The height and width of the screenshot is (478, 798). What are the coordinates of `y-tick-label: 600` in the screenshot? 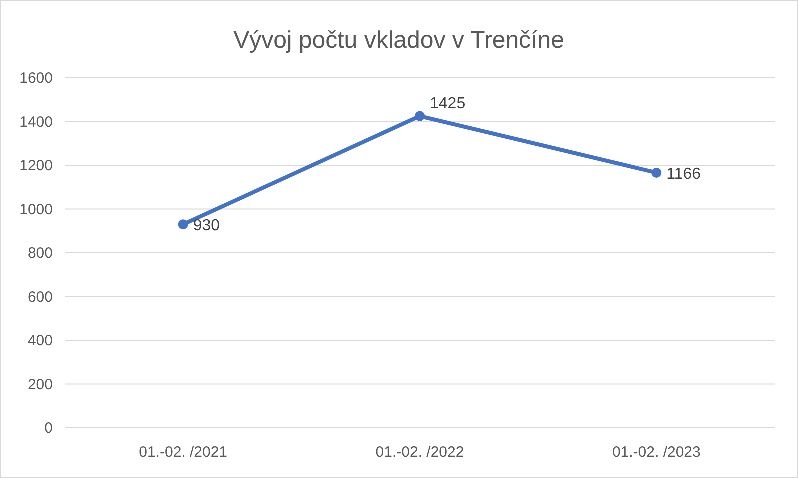 It's located at (40, 297).